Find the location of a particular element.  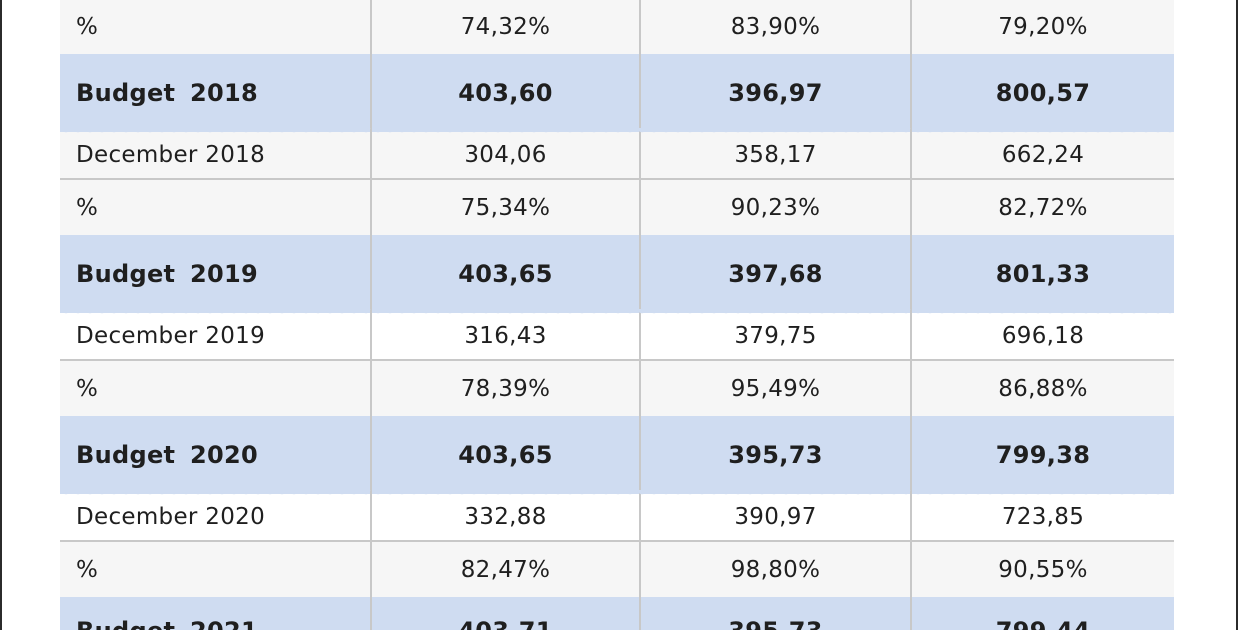

cell-value: 316,43 is located at coordinates (506, 336).